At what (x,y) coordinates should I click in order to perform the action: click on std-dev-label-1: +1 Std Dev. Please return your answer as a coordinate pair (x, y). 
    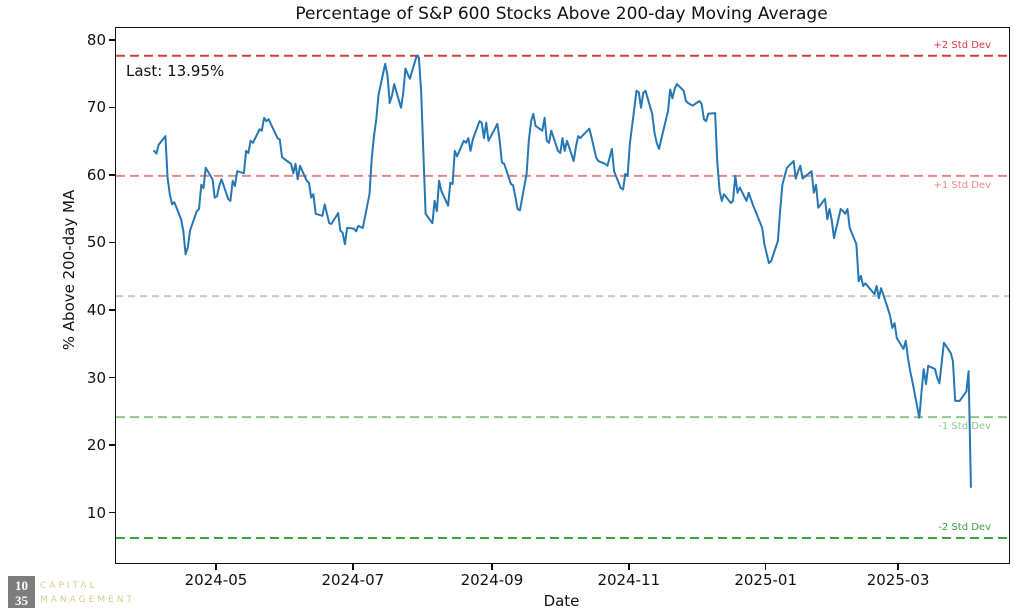
    Looking at the image, I should click on (962, 185).